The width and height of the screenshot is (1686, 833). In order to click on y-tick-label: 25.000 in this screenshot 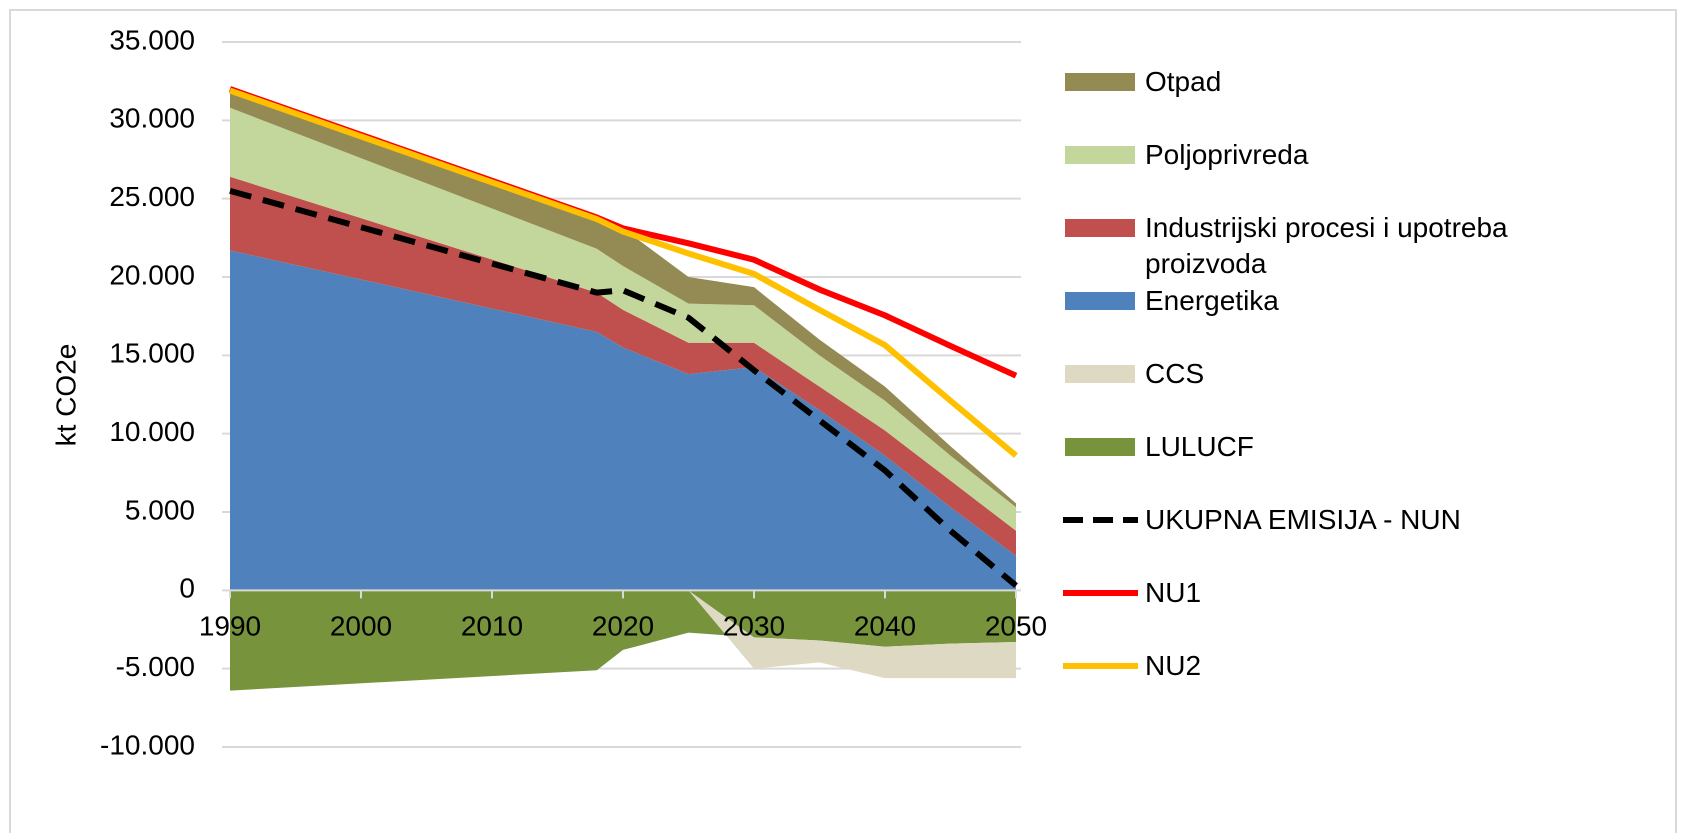, I will do `click(152, 196)`.